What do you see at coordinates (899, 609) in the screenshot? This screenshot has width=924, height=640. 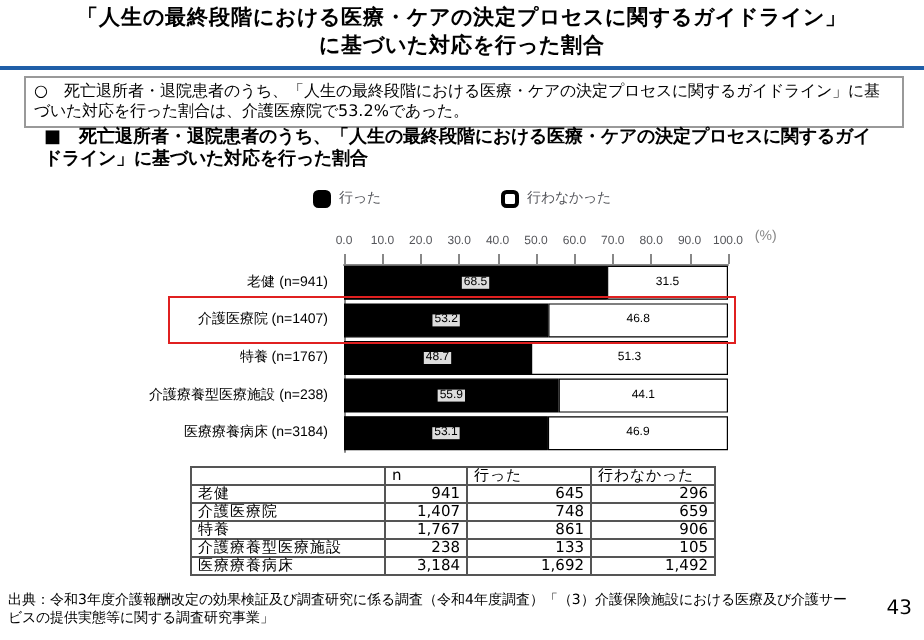 I see `text: 43` at bounding box center [899, 609].